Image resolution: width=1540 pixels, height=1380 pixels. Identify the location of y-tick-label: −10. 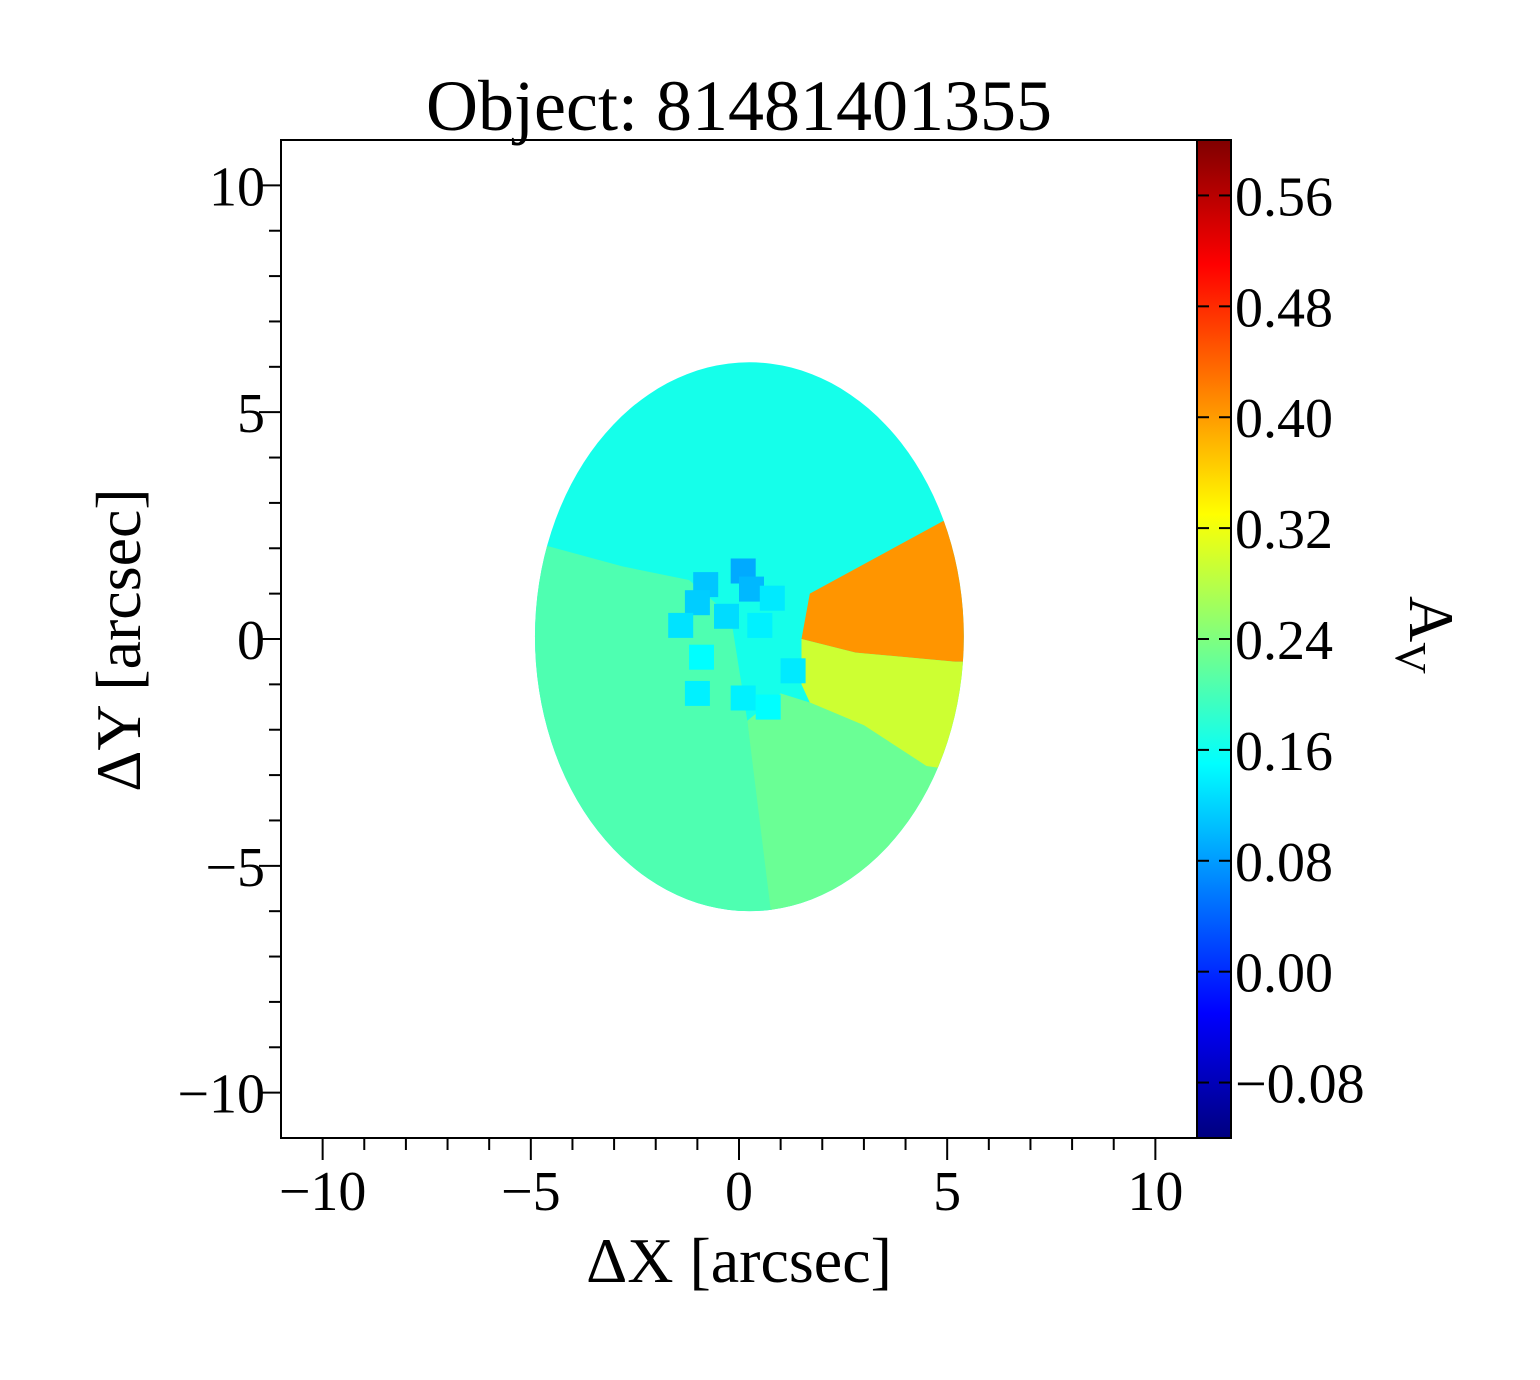
(221, 1095).